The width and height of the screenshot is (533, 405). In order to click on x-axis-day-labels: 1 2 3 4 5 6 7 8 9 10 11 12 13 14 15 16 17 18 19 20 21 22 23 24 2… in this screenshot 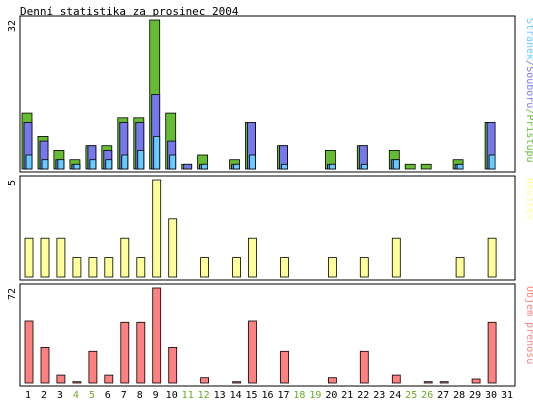, I will do `click(269, 395)`.